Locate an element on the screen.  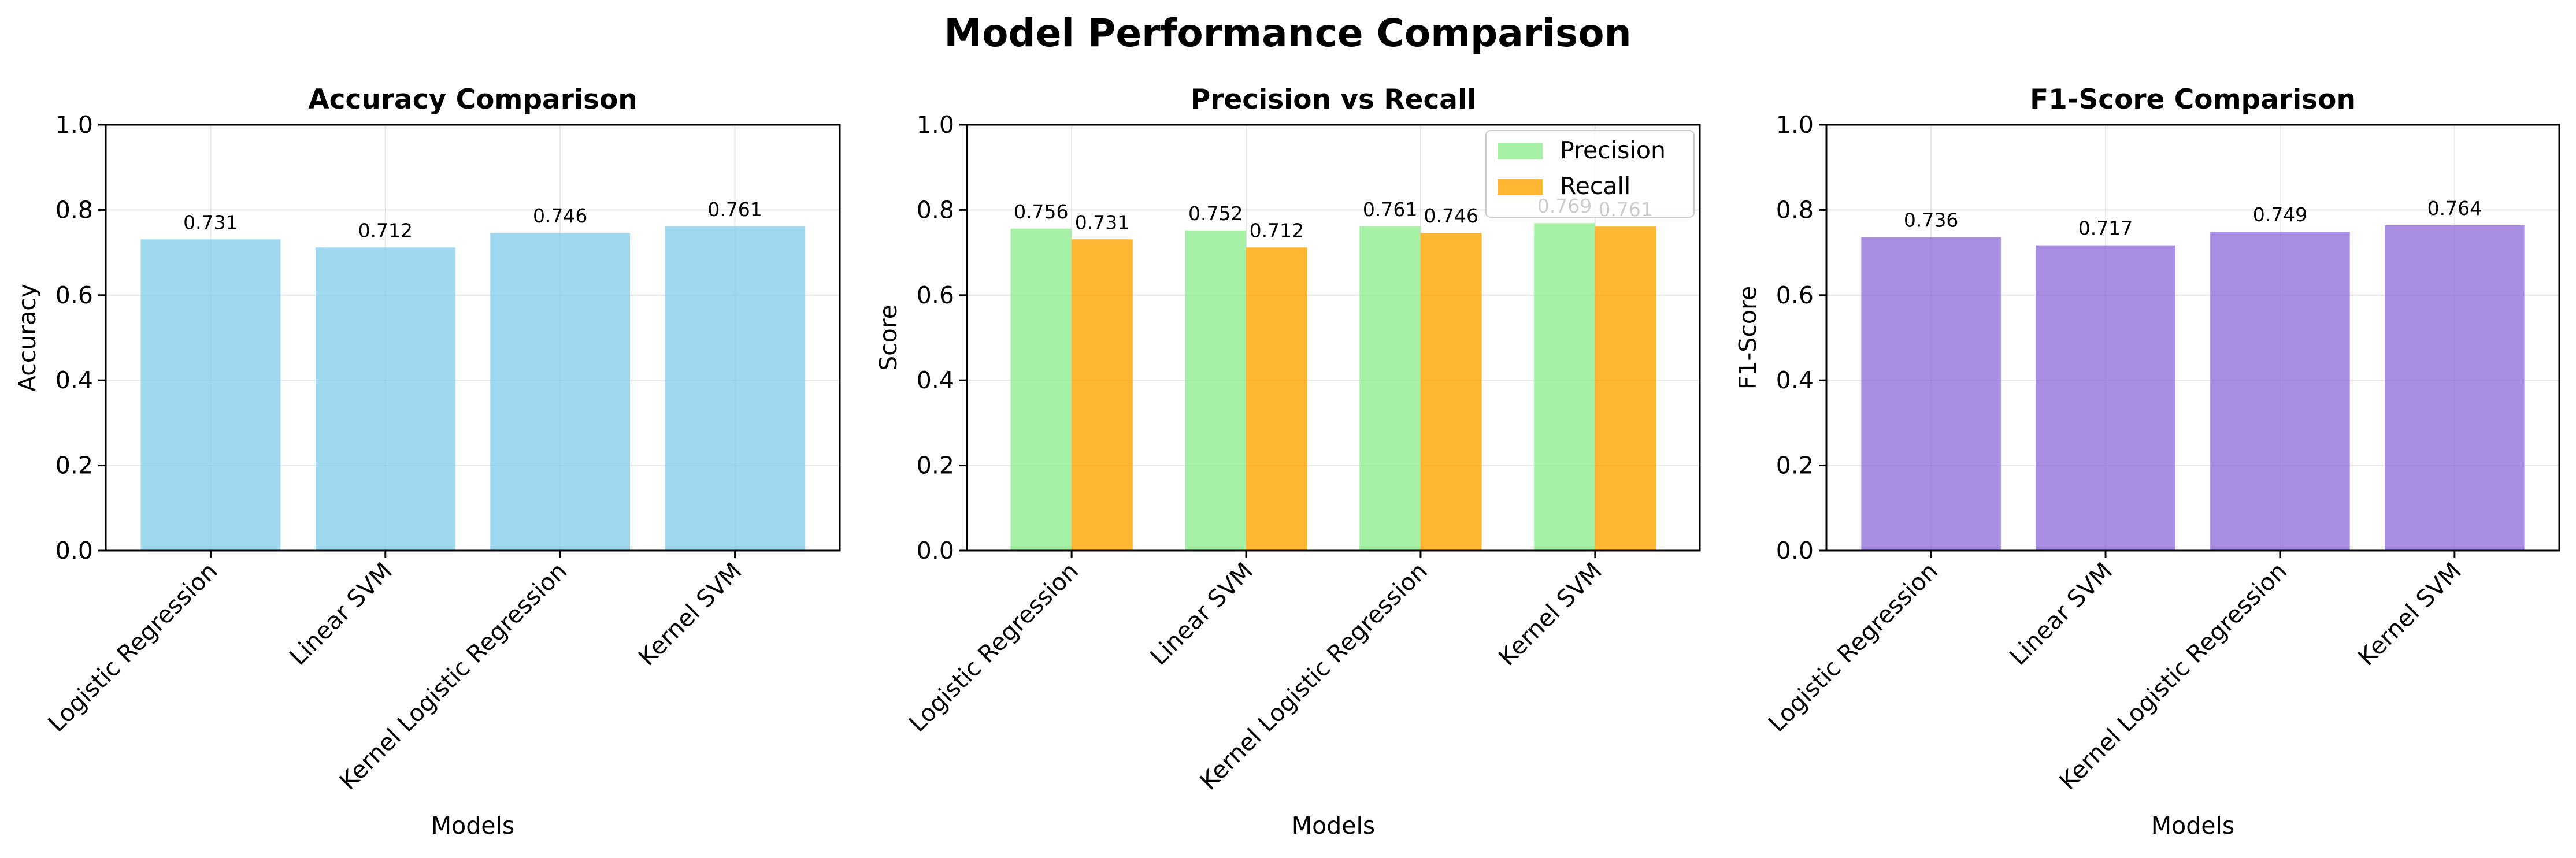
panel-title: F1-Score Comparison is located at coordinates (2193, 100).